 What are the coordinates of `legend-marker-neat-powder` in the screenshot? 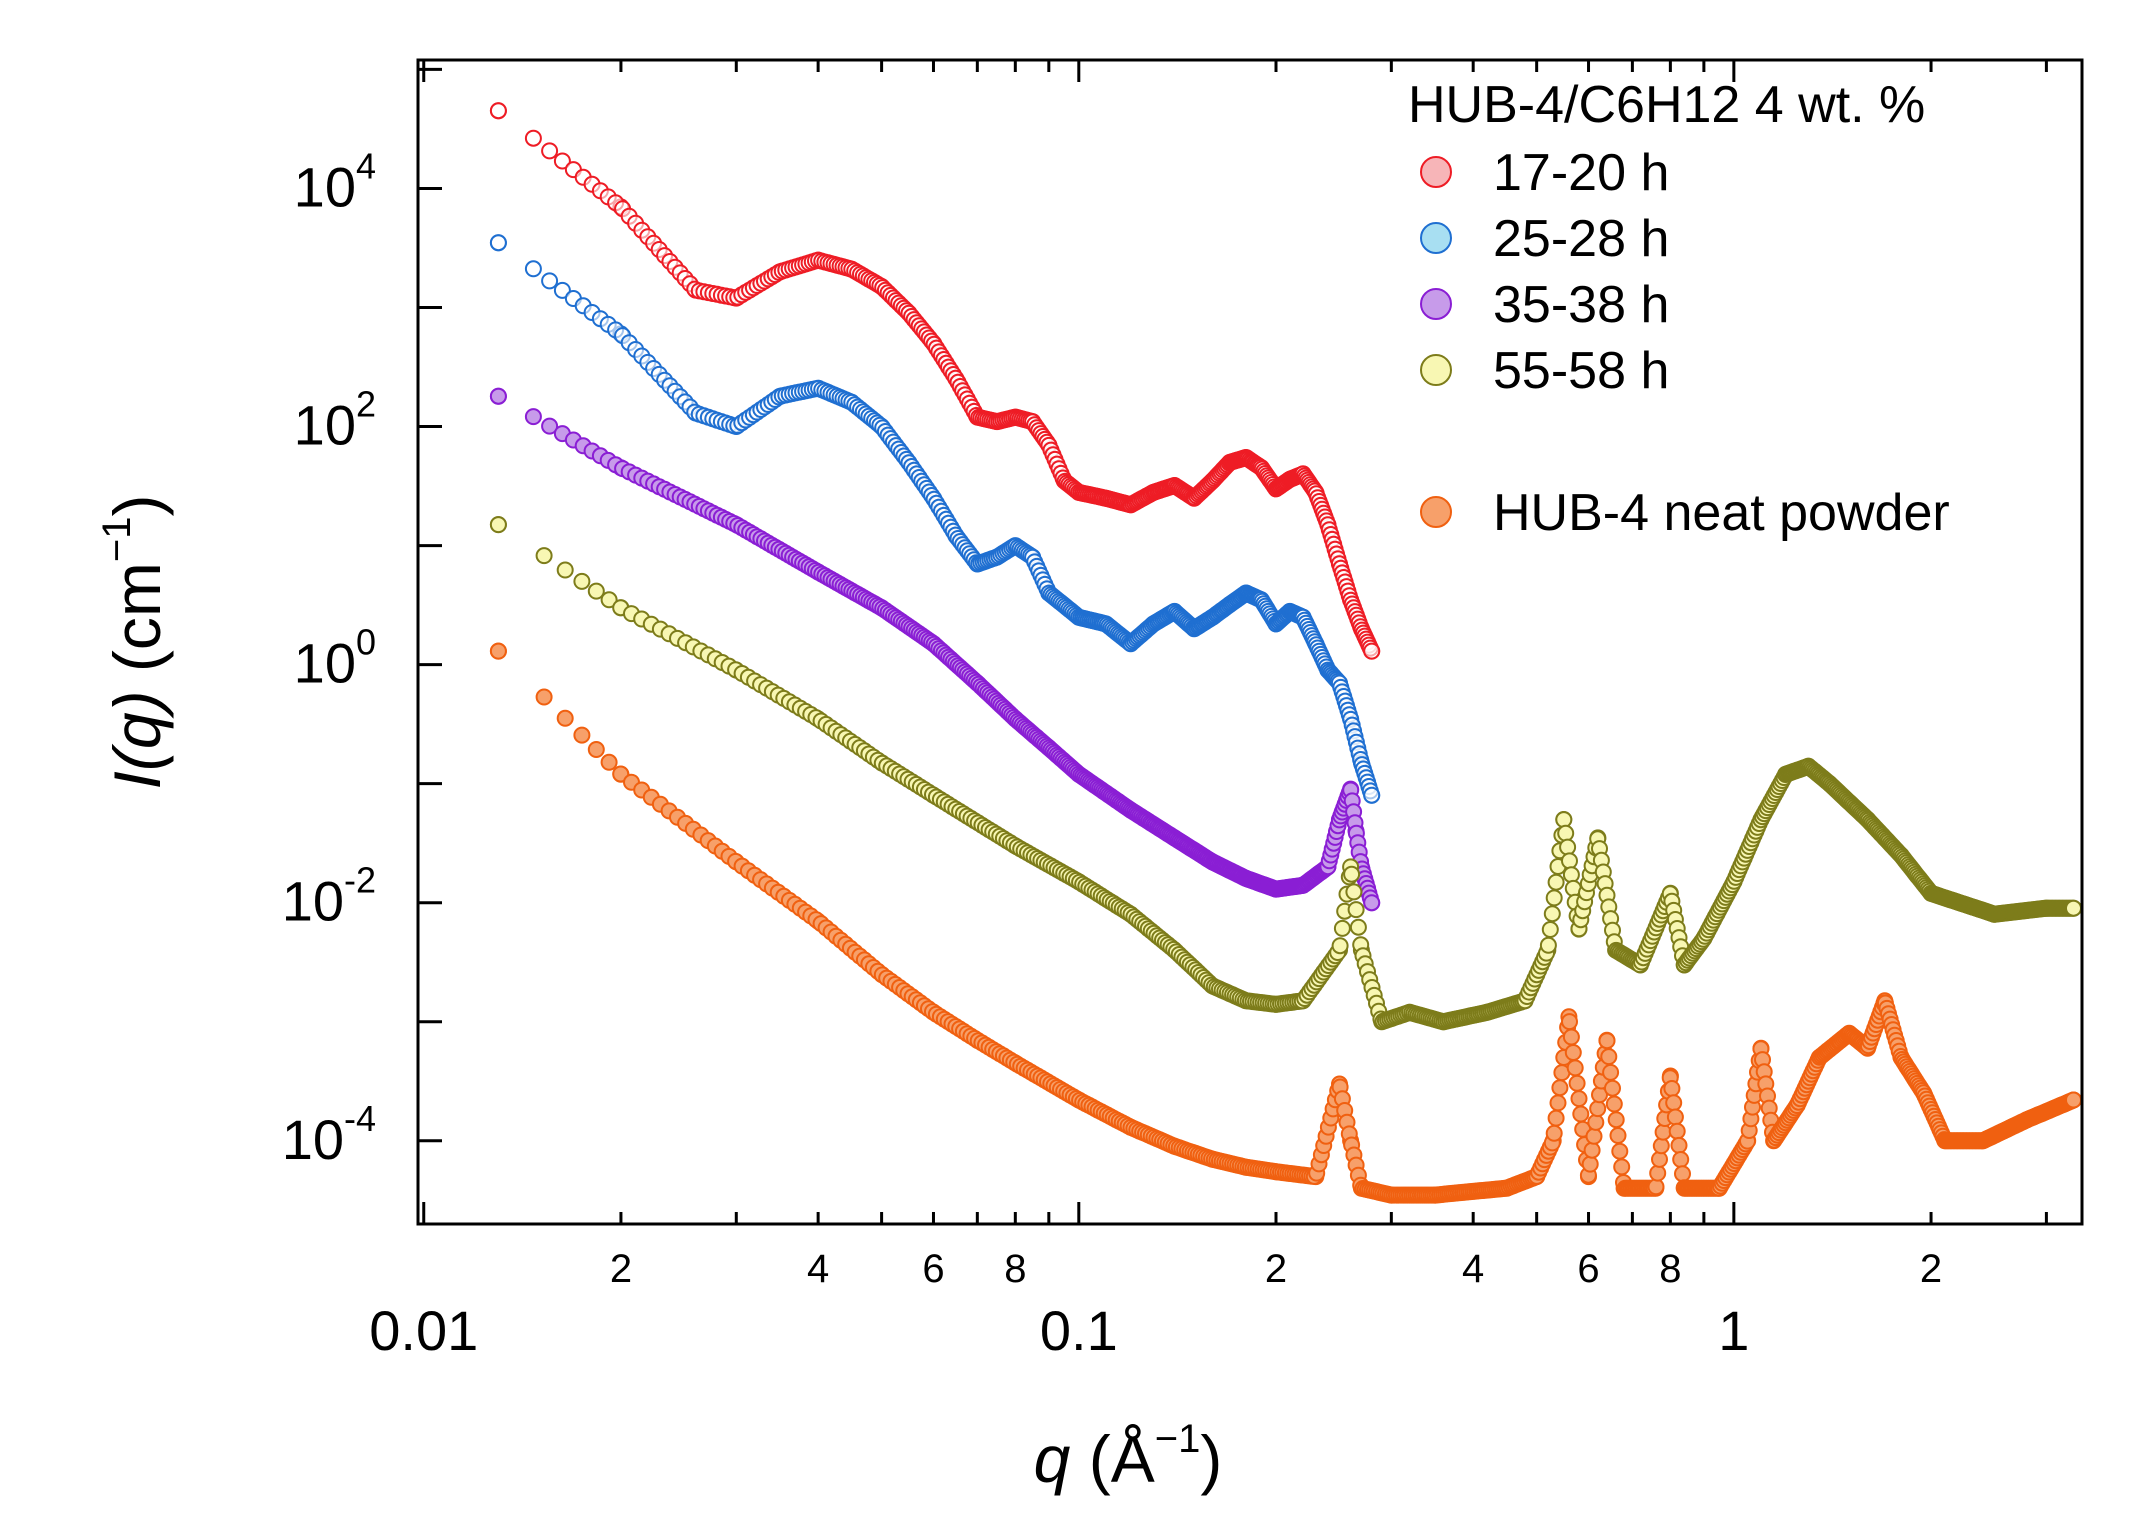 It's located at (1436, 512).